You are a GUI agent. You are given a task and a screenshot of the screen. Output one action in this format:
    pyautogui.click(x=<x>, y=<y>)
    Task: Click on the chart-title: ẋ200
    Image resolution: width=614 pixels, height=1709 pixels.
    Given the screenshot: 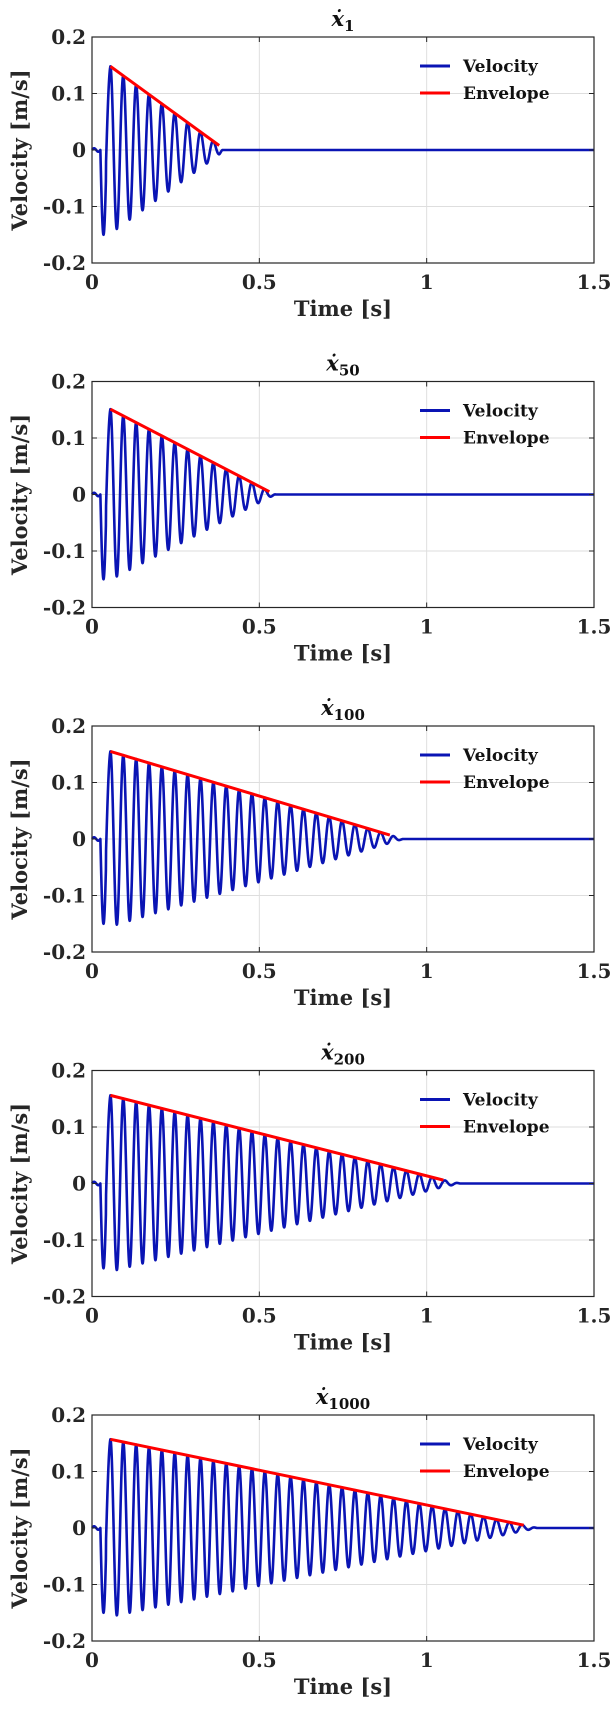 What is the action you would take?
    pyautogui.click(x=342, y=1054)
    